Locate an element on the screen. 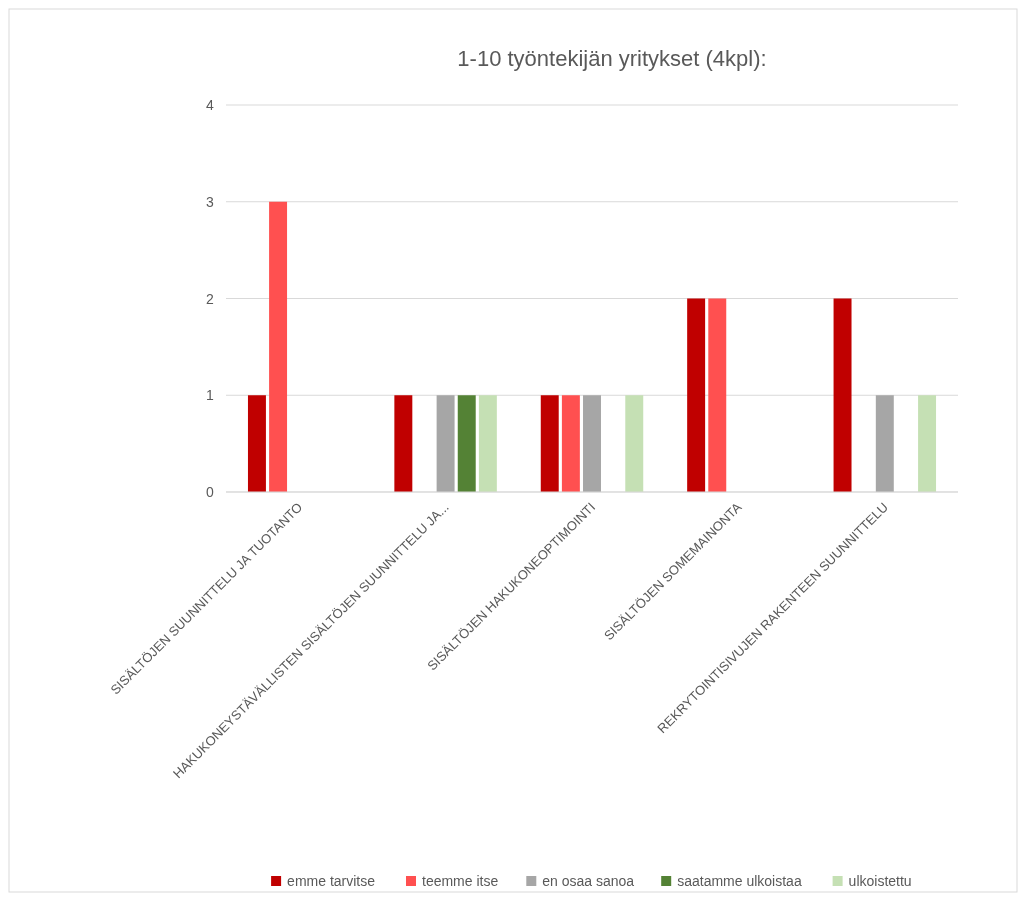 This screenshot has height=900, width=1025. chart-title: 1-10 työntekijän yritykset (4kpl): is located at coordinates (612, 58).